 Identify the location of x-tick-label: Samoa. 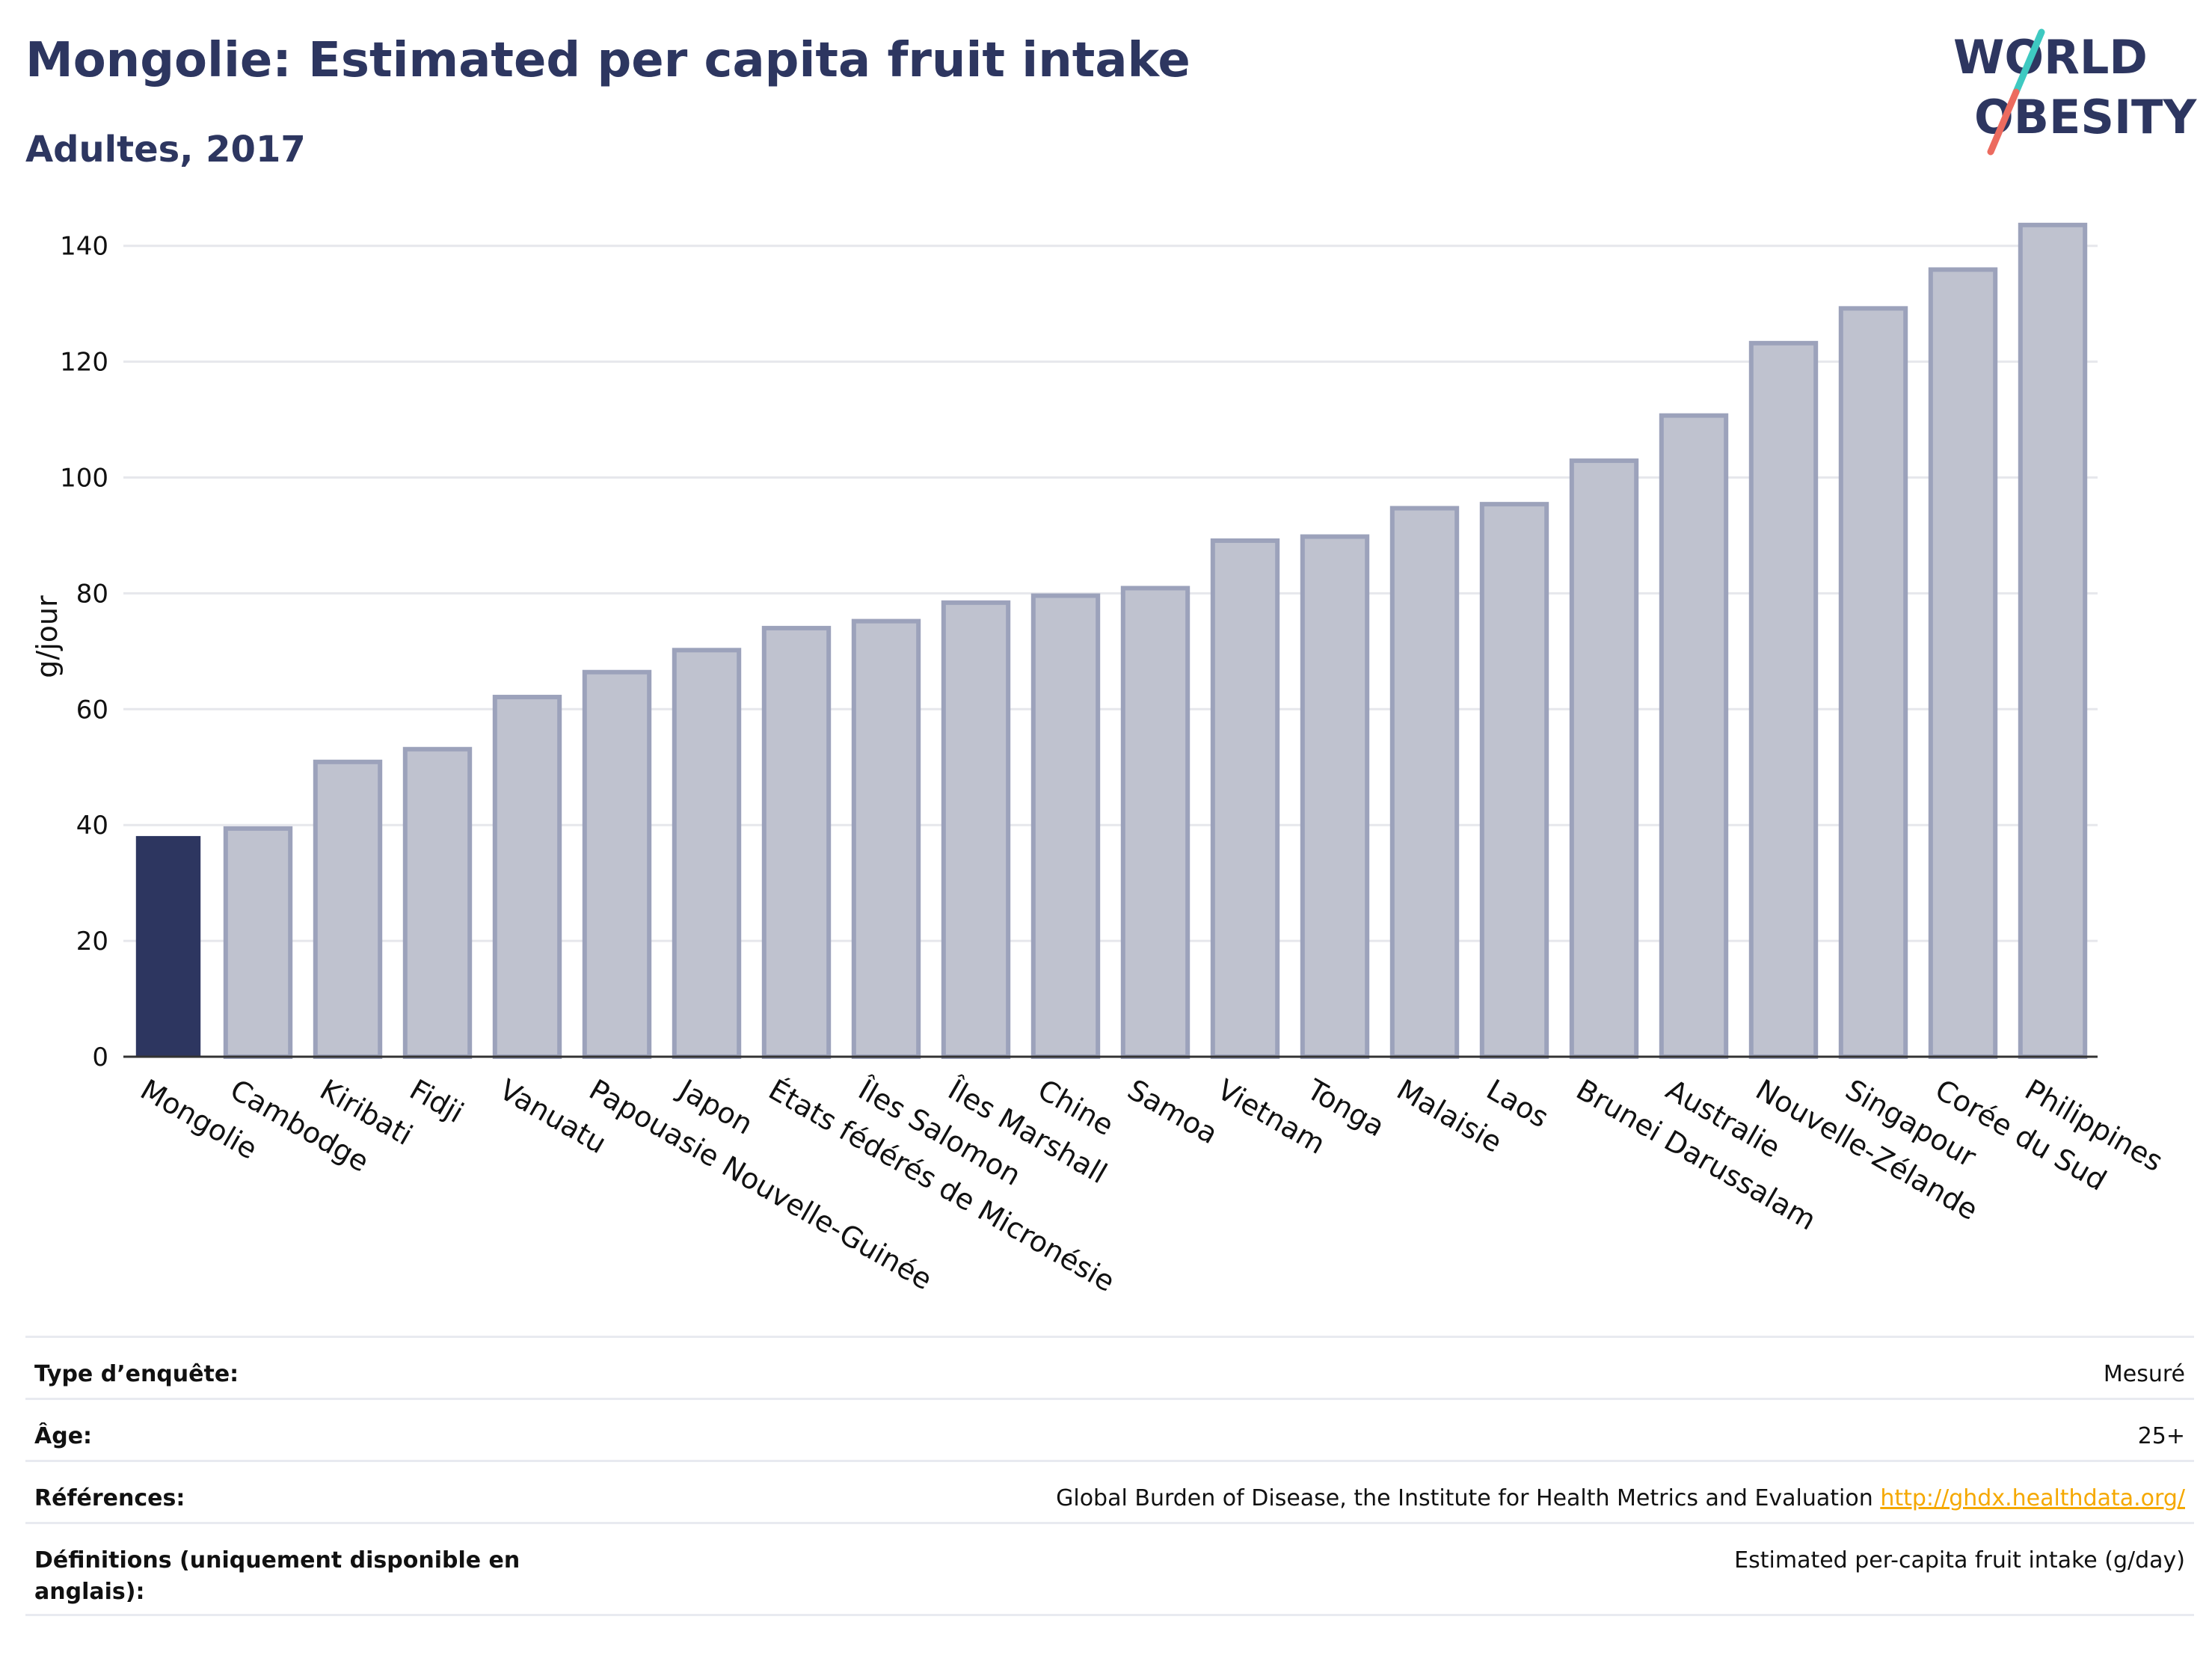
(1172, 1112).